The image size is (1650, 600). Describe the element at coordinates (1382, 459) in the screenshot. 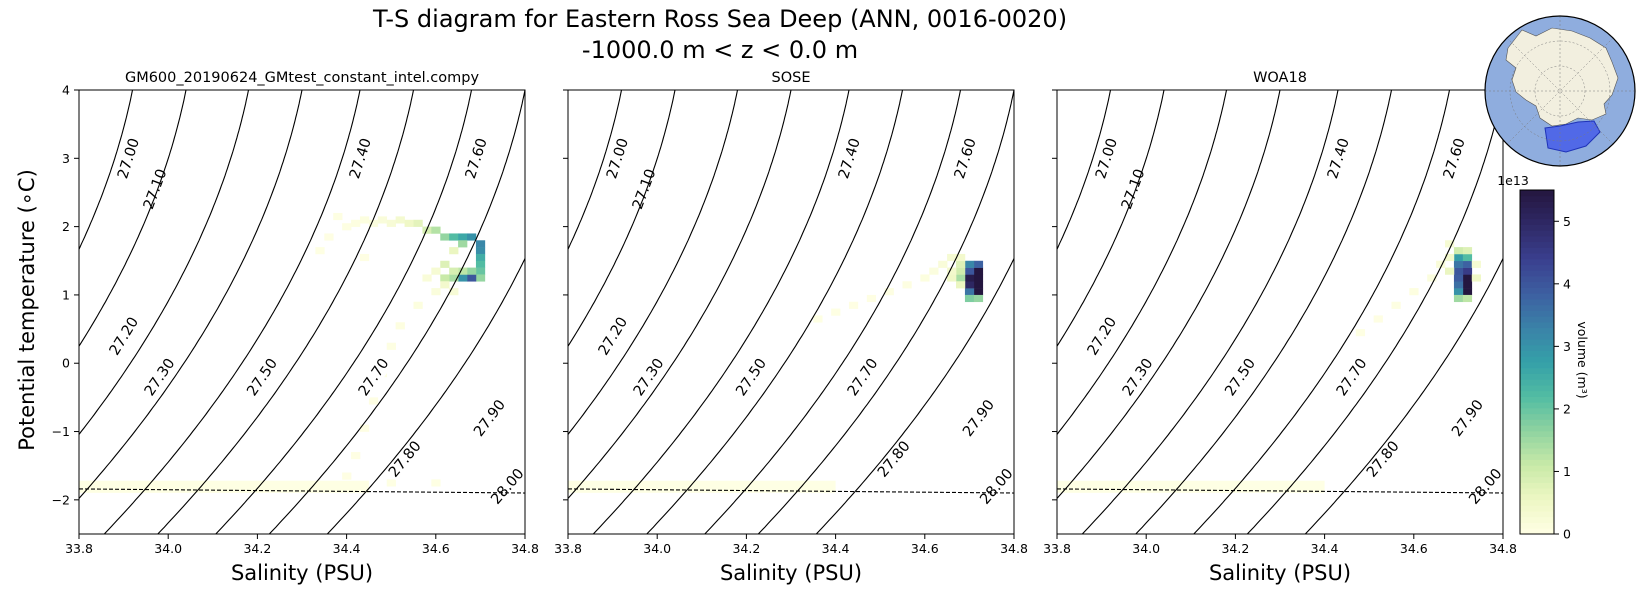

I see `isopycnal-label-group: 27.80` at that location.